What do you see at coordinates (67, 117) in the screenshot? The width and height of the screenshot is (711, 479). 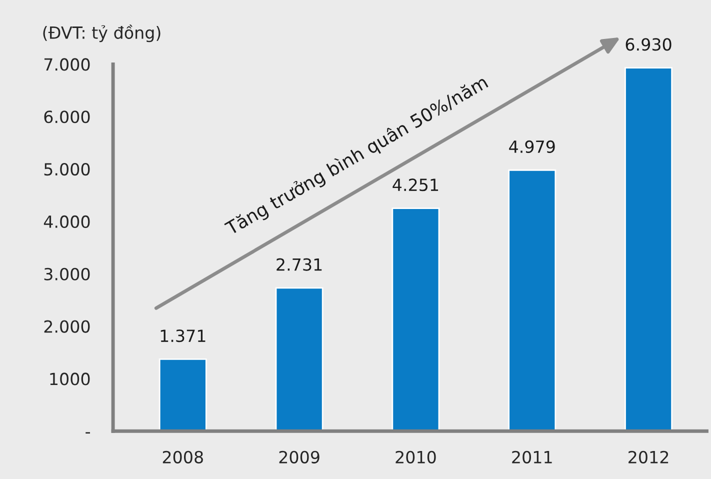 I see `y-tick-label: 6.000` at bounding box center [67, 117].